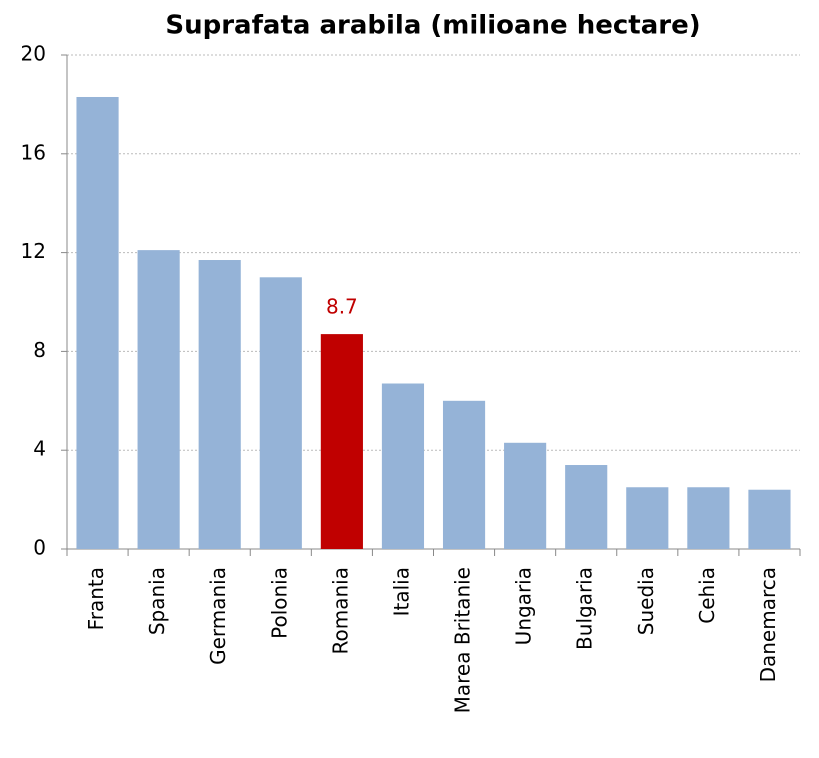  What do you see at coordinates (39, 350) in the screenshot?
I see `y-tick-label: 8` at bounding box center [39, 350].